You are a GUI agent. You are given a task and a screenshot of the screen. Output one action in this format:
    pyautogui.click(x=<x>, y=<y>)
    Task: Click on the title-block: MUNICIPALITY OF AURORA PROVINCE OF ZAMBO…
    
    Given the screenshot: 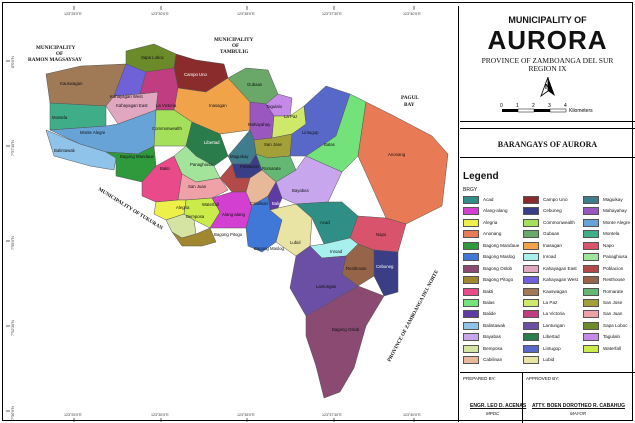 What is the action you would take?
    pyautogui.click(x=547, y=64)
    